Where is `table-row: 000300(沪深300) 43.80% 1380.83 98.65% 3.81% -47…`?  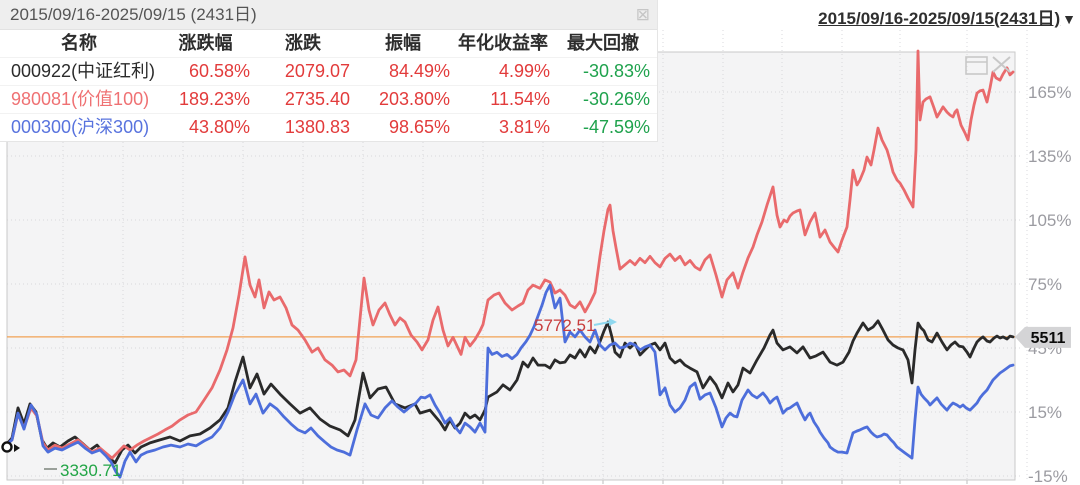
table-row: 000300(沪深300) 43.80% 1380.83 98.65% 3.81% -47… is located at coordinates (328, 127).